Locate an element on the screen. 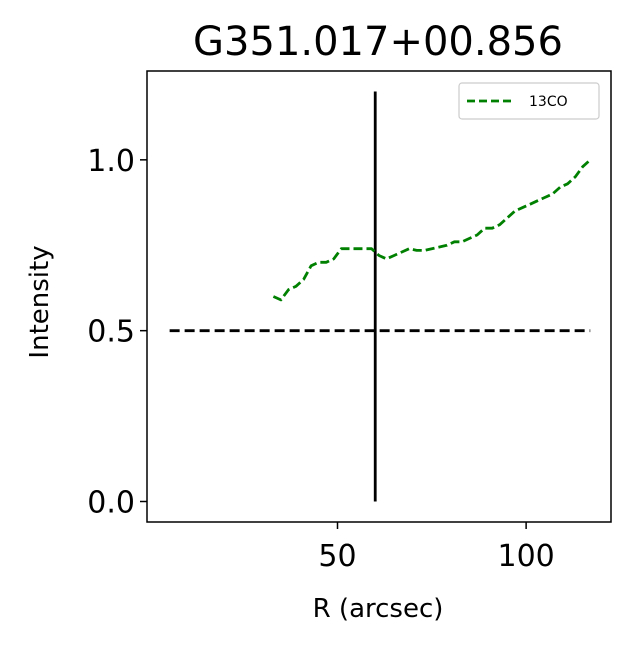  series-line-13co is located at coordinates (432, 230).